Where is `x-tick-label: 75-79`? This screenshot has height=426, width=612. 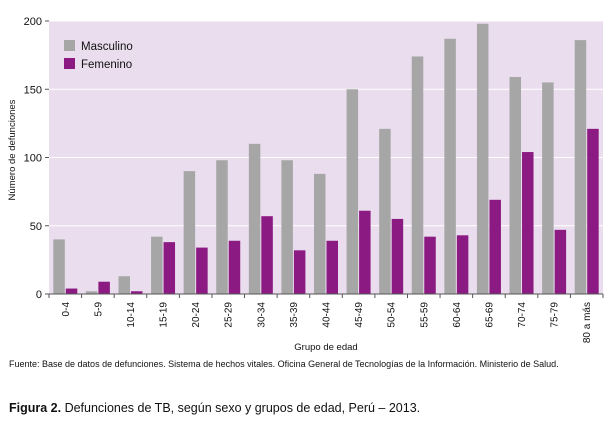 x-tick-label: 75-79 is located at coordinates (555, 315).